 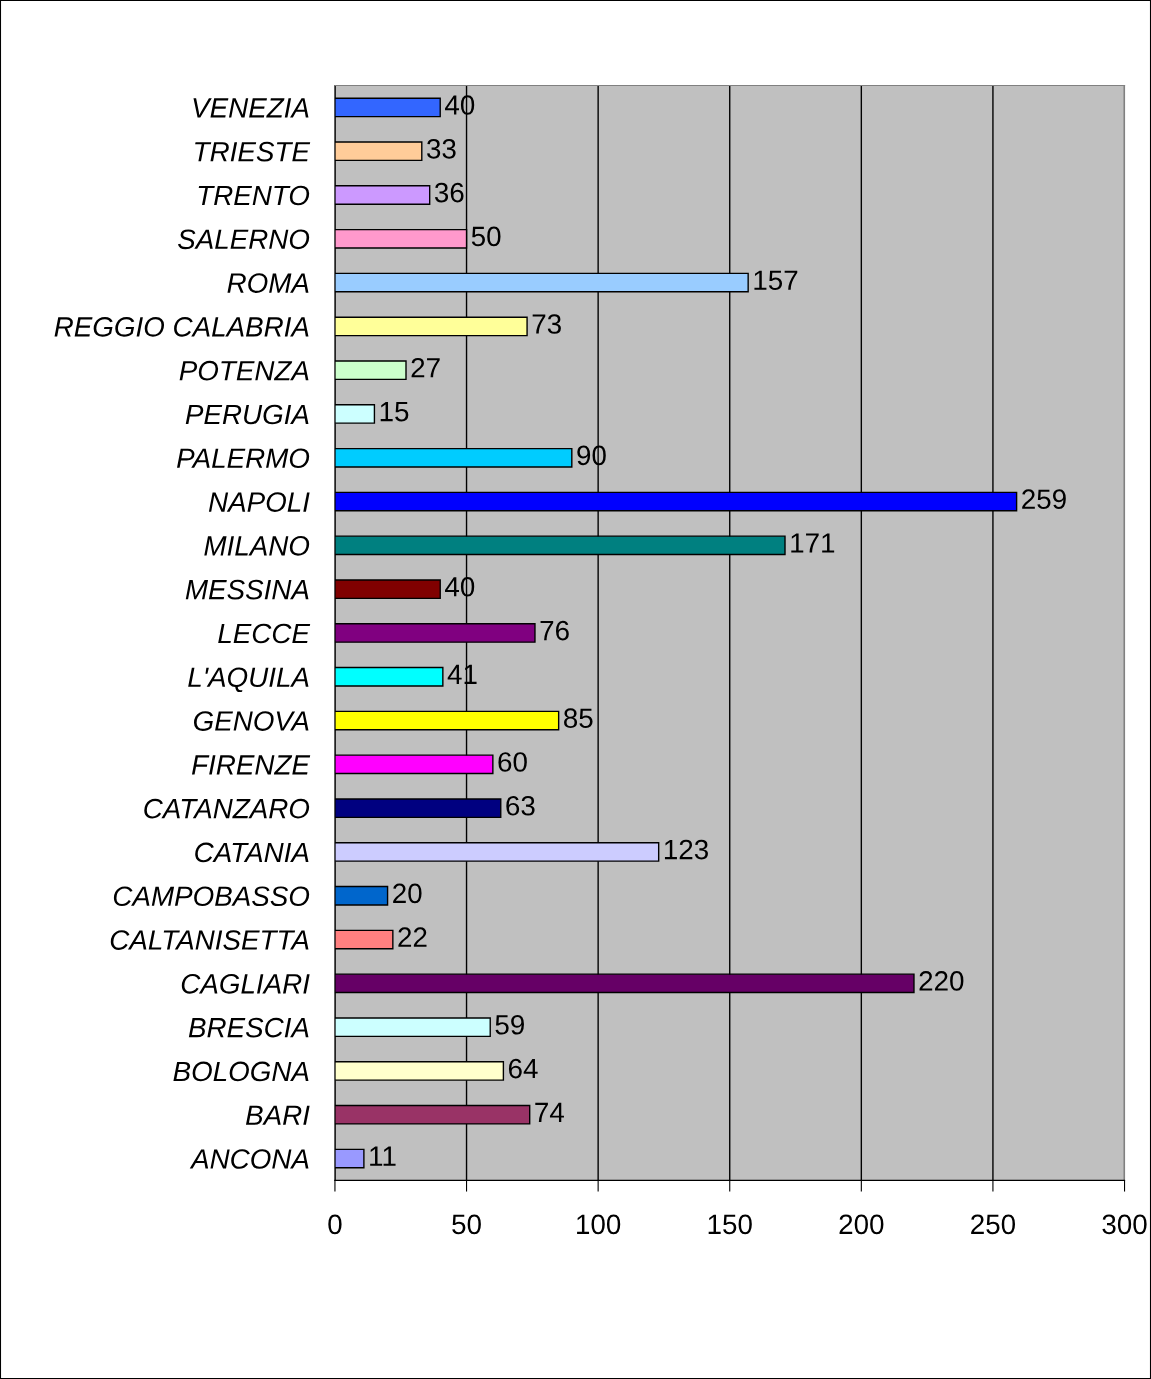 What do you see at coordinates (251, 765) in the screenshot?
I see `y-tick-label: FIRENZE` at bounding box center [251, 765].